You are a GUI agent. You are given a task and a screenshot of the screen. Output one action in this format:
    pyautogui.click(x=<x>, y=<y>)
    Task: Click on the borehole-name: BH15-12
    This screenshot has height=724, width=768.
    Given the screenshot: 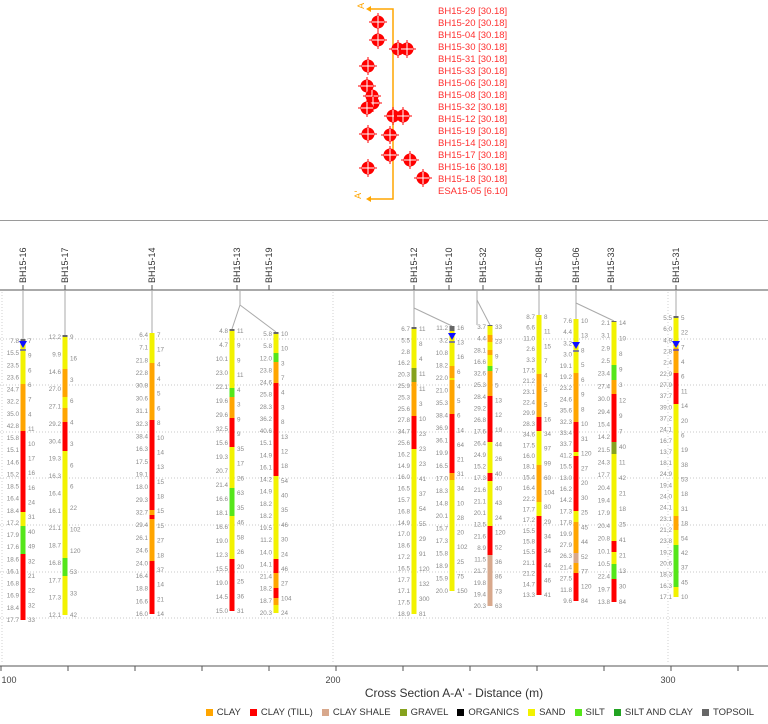 What is the action you would take?
    pyautogui.click(x=414, y=265)
    